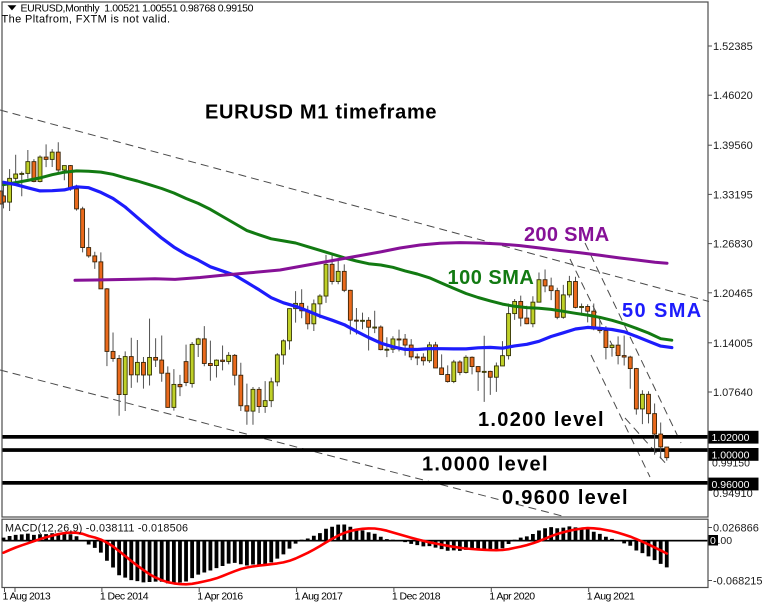  What do you see at coordinates (416, 597) in the screenshot?
I see `svg-text: 1 Dec 2018` at bounding box center [416, 597].